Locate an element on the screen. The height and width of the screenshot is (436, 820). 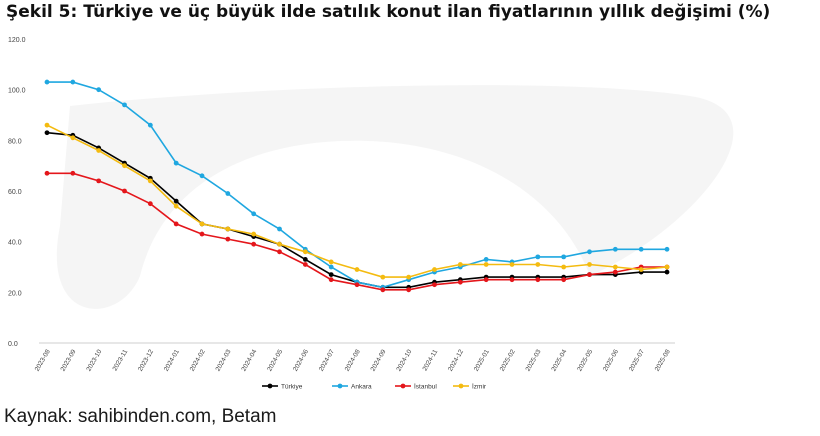
x-tick-label: 2025-07 is located at coordinates (637, 360).